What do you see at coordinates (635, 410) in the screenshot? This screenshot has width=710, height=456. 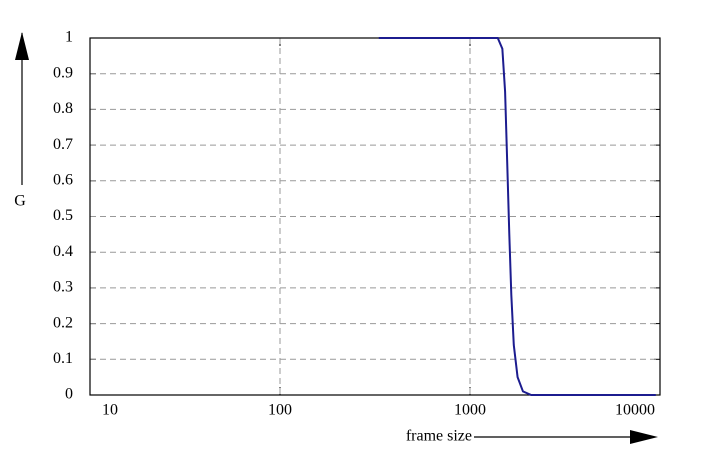 I see `x-tick-label: 10000` at bounding box center [635, 410].